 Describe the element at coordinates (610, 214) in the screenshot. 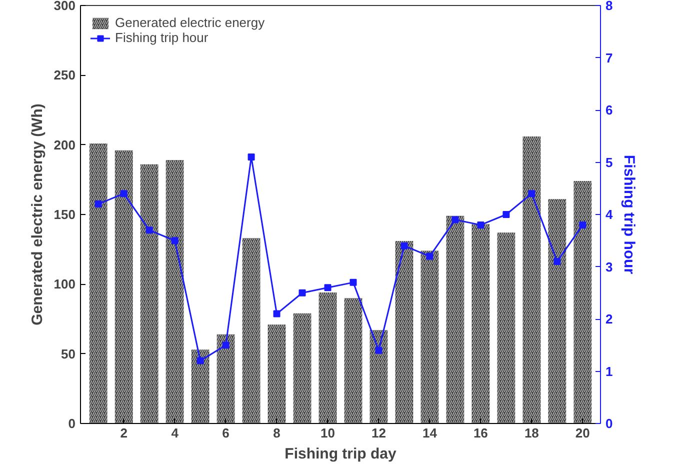

I see `y2-tick-label: 4` at that location.